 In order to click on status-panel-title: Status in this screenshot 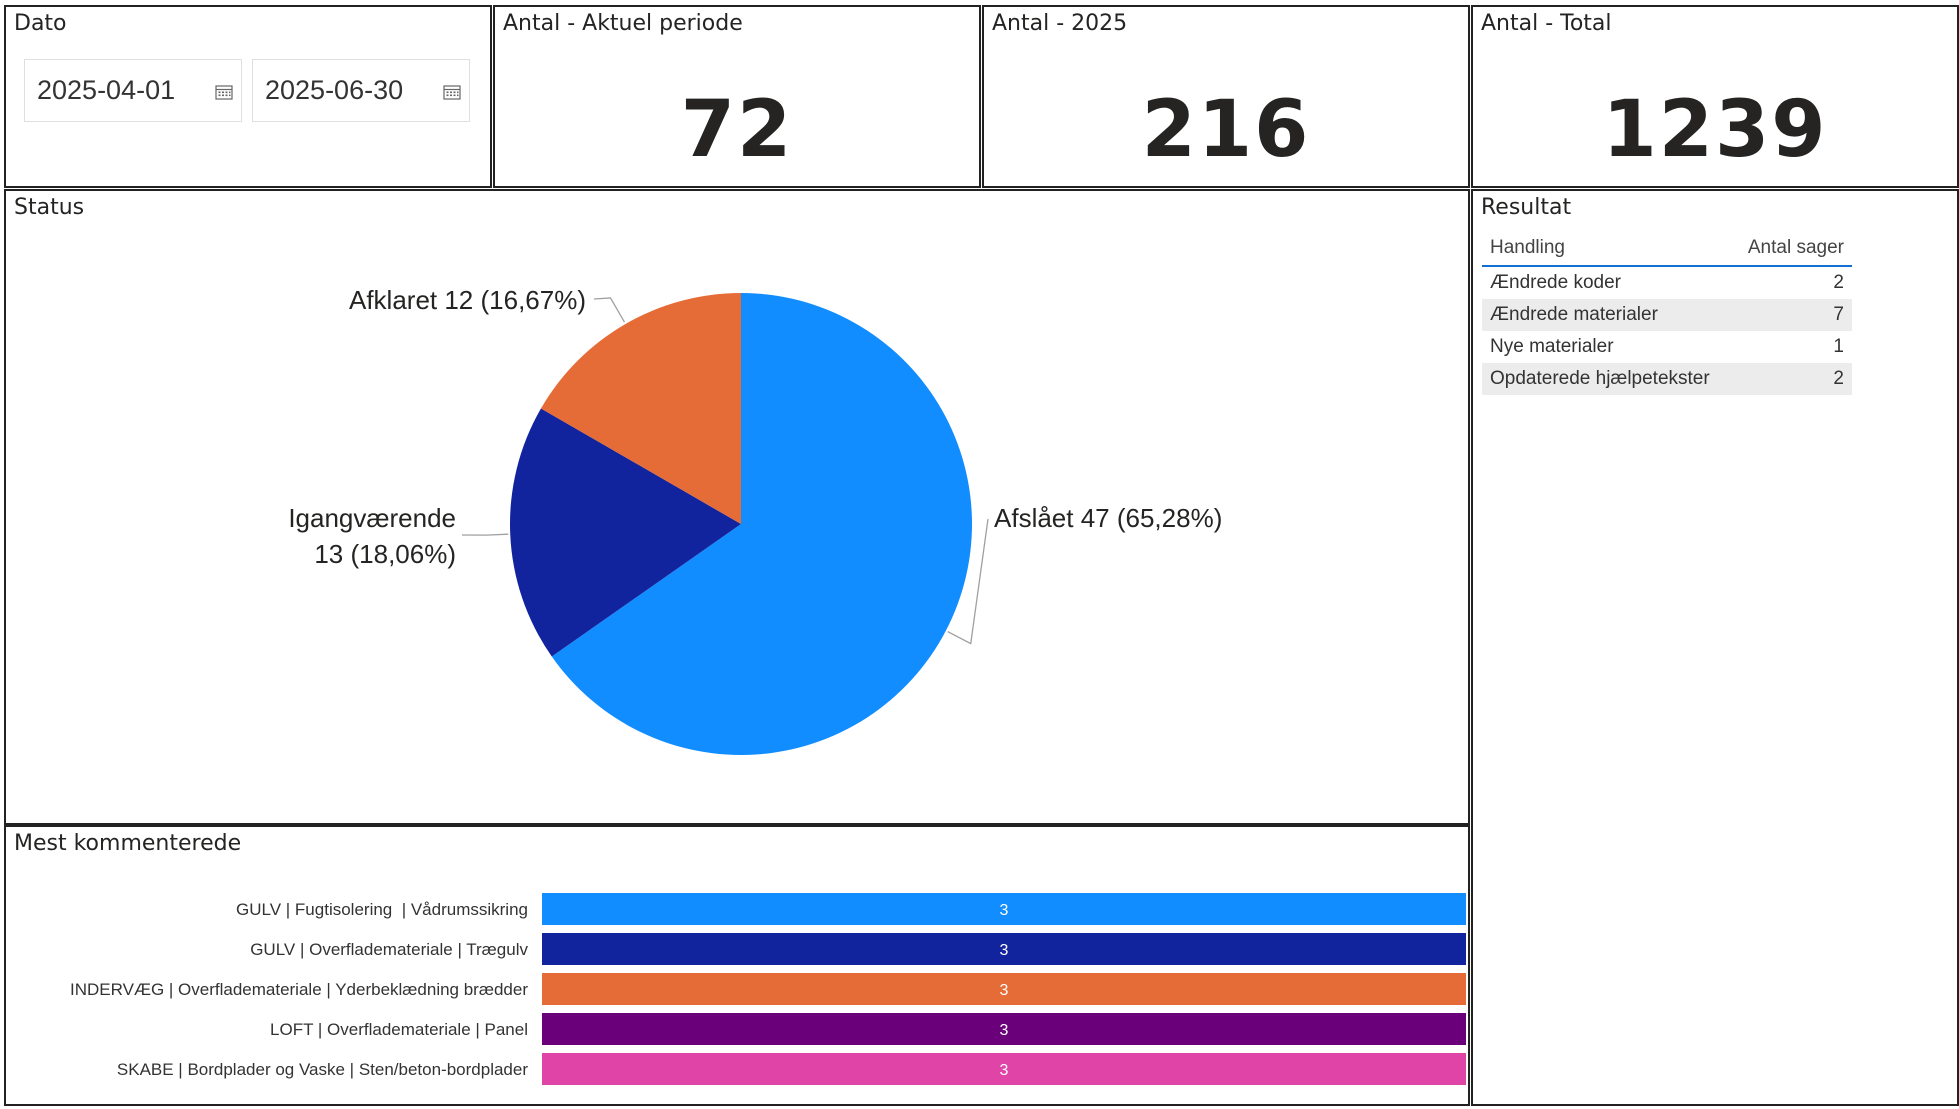, I will do `click(49, 207)`.